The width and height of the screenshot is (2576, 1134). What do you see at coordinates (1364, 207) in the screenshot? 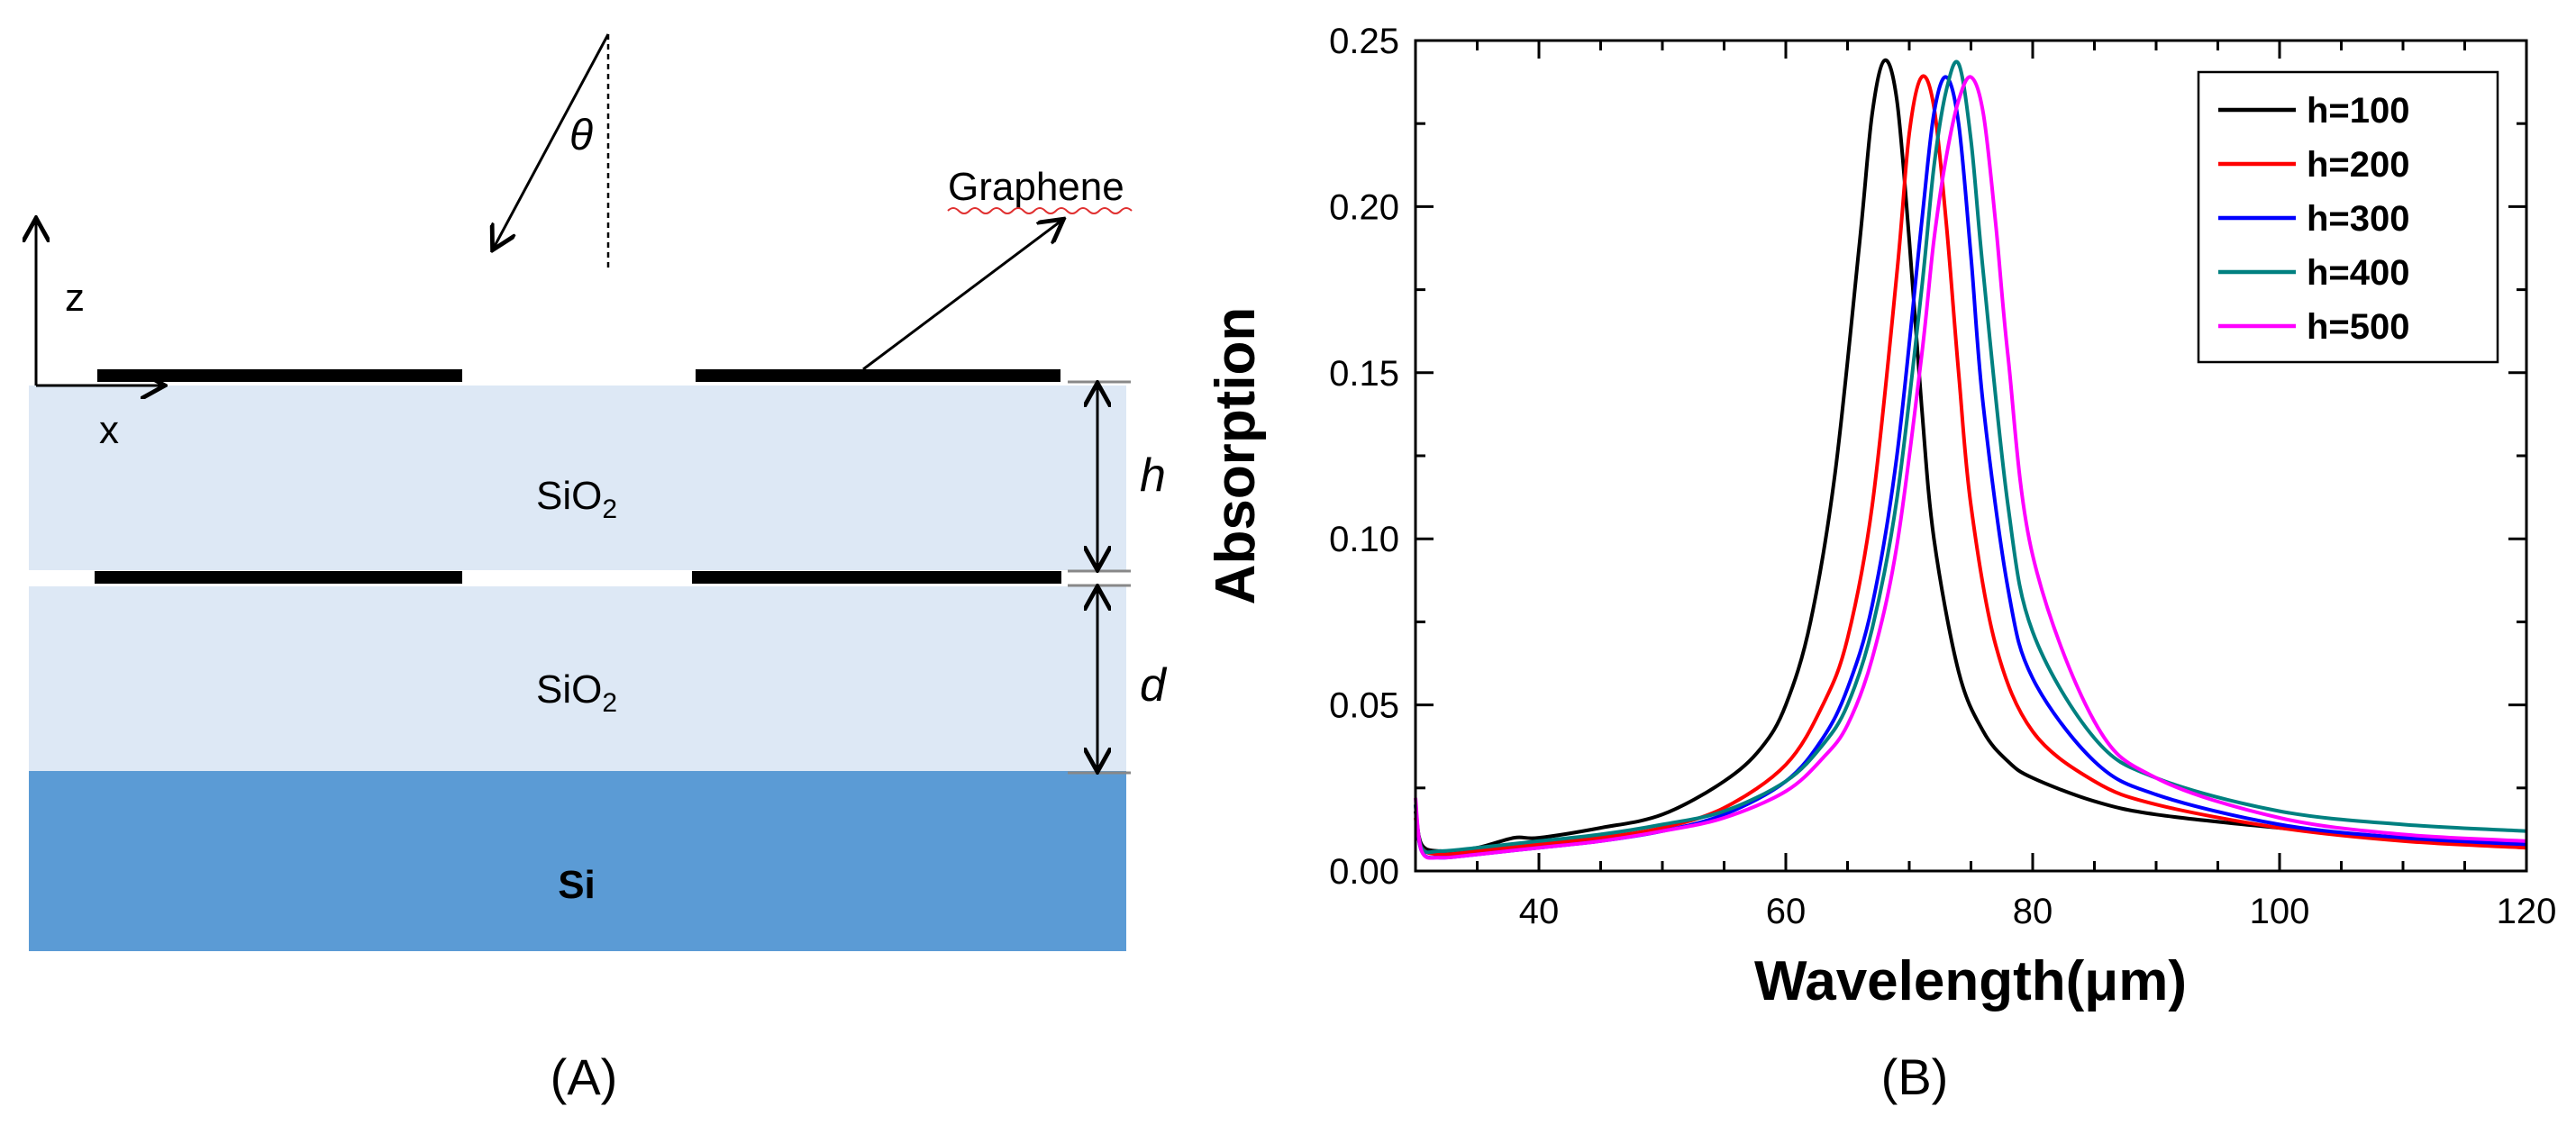
I see `y-tick-label: 0.20` at bounding box center [1364, 207].